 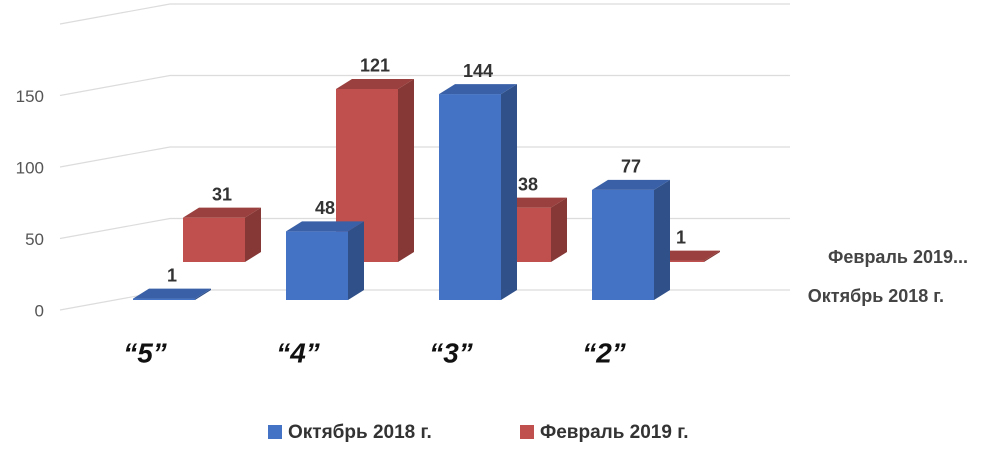 What do you see at coordinates (30, 167) in the screenshot?
I see `y-tick-label: 100` at bounding box center [30, 167].